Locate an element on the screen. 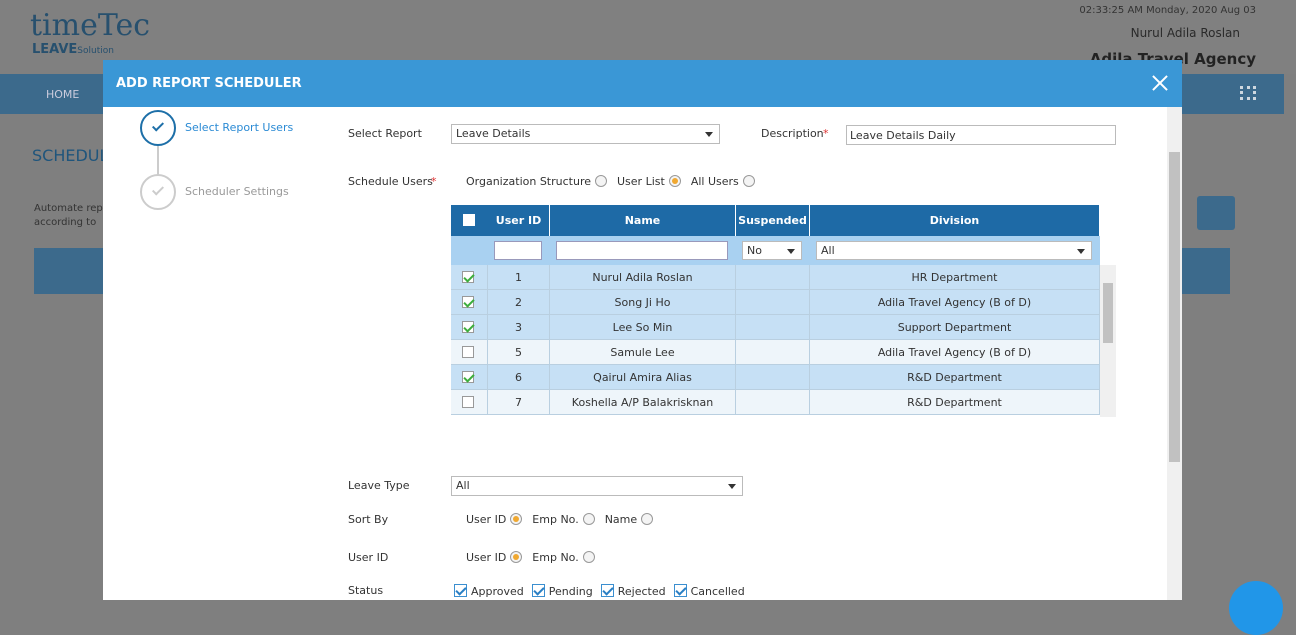 This screenshot has width=1296, height=635. radio-label: Emp No. is located at coordinates (555, 519).